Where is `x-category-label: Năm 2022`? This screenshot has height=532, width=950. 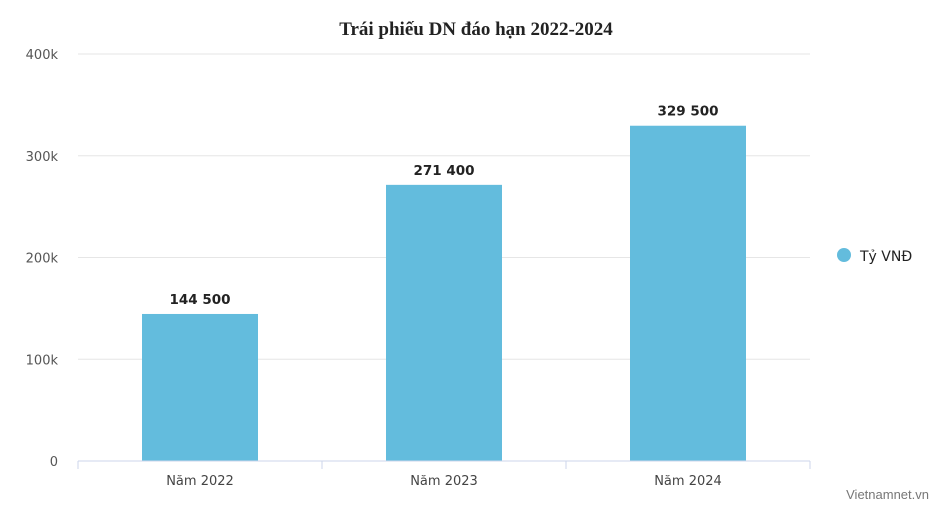 x-category-label: Năm 2022 is located at coordinates (200, 481).